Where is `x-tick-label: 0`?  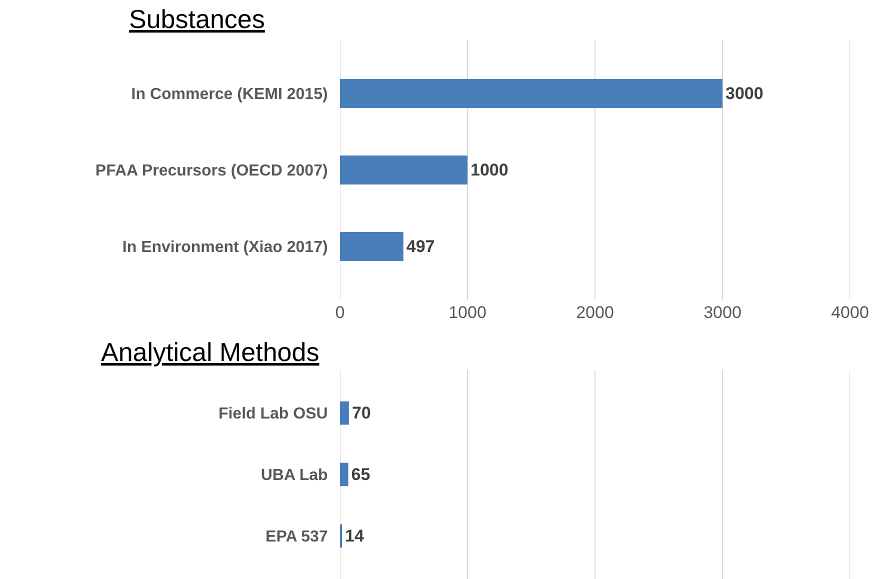 x-tick-label: 0 is located at coordinates (340, 312).